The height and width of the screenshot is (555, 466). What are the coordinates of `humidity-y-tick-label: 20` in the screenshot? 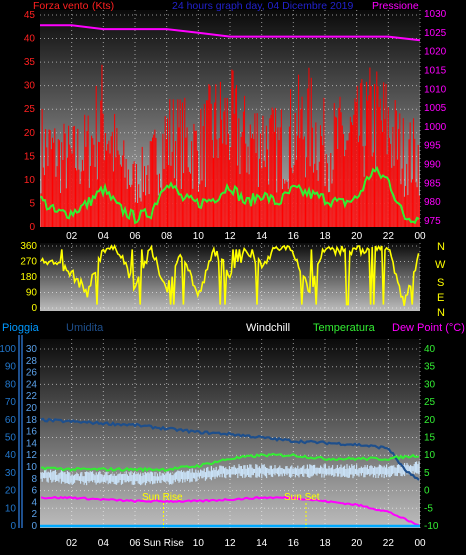 It's located at (32, 408).